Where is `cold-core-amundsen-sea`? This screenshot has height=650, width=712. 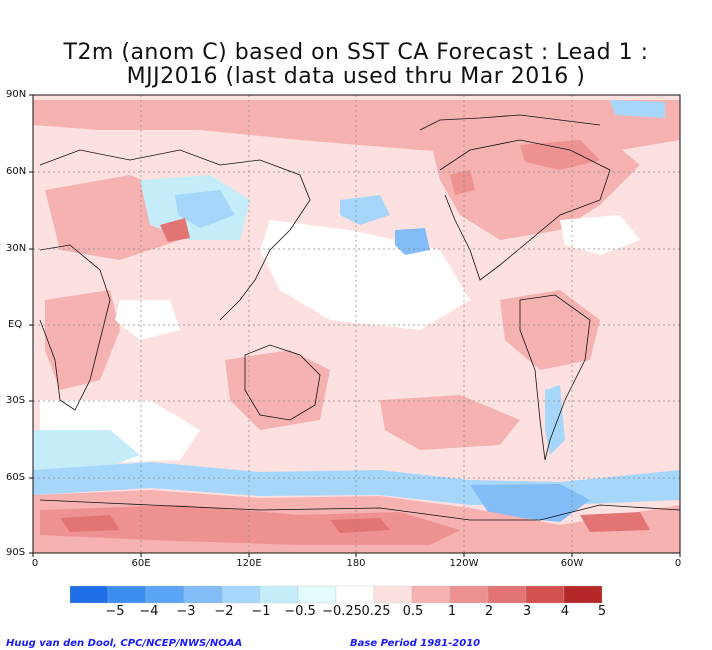 cold-core-amundsen-sea is located at coordinates (530, 503).